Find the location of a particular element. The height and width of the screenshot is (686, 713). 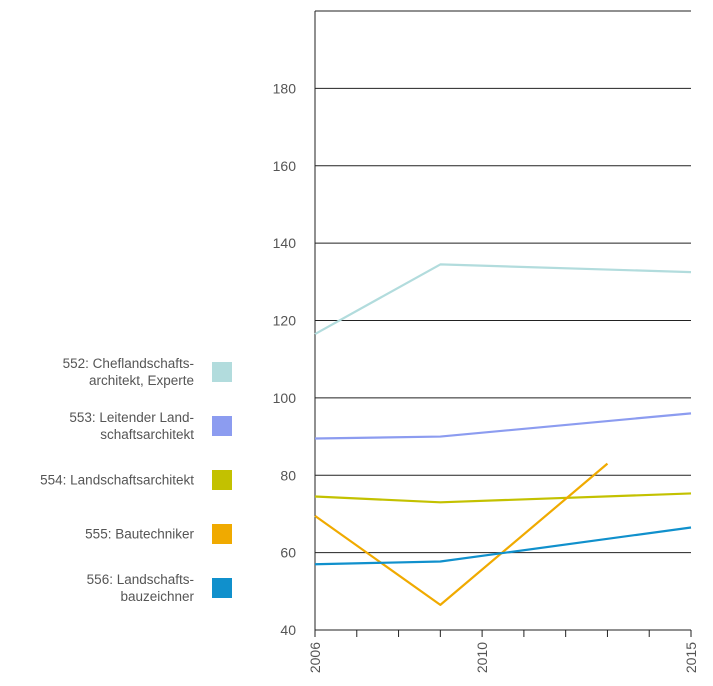

legend-item-556: 556: Landschafts- bauzeichner is located at coordinates (120, 588).